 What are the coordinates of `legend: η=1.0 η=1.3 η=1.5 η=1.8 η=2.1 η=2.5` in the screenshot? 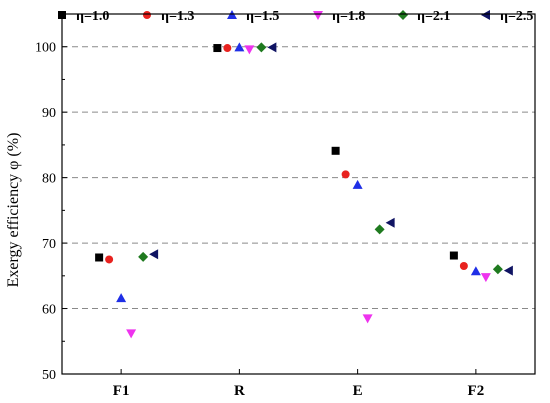 It's located at (295, 16).